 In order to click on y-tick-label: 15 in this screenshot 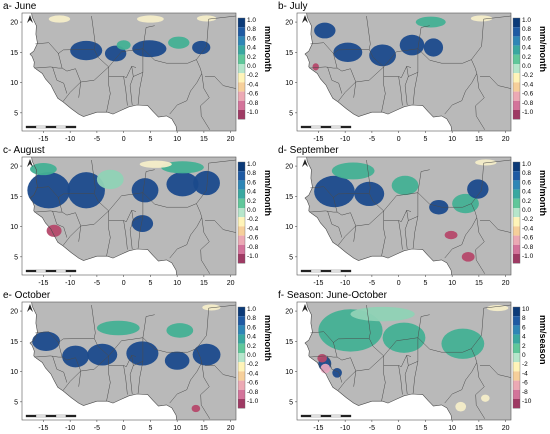, I will do `click(289, 342)`.